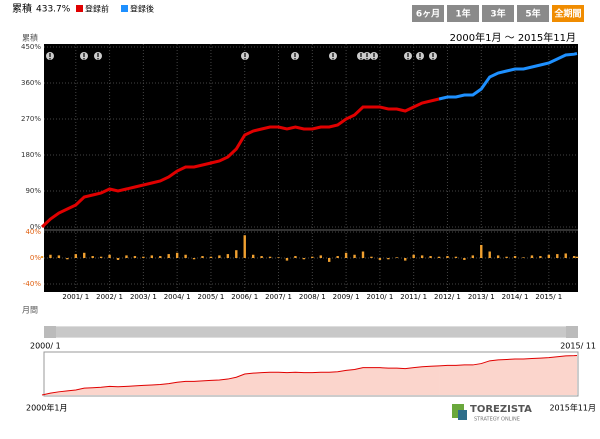  Describe the element at coordinates (79, 8) in the screenshot. I see `legend-swatch` at that location.